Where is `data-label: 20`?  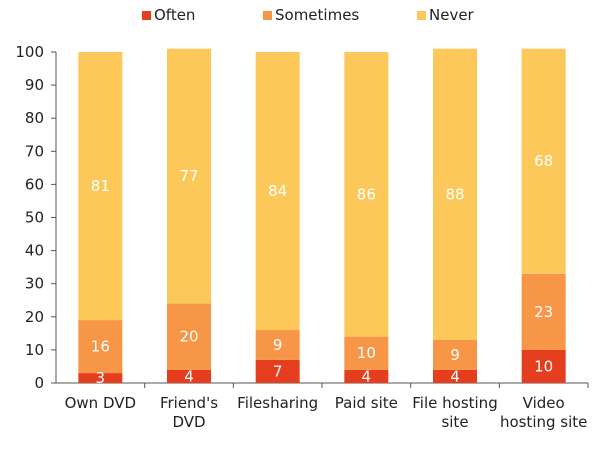
data-label: 20 is located at coordinates (188, 337).